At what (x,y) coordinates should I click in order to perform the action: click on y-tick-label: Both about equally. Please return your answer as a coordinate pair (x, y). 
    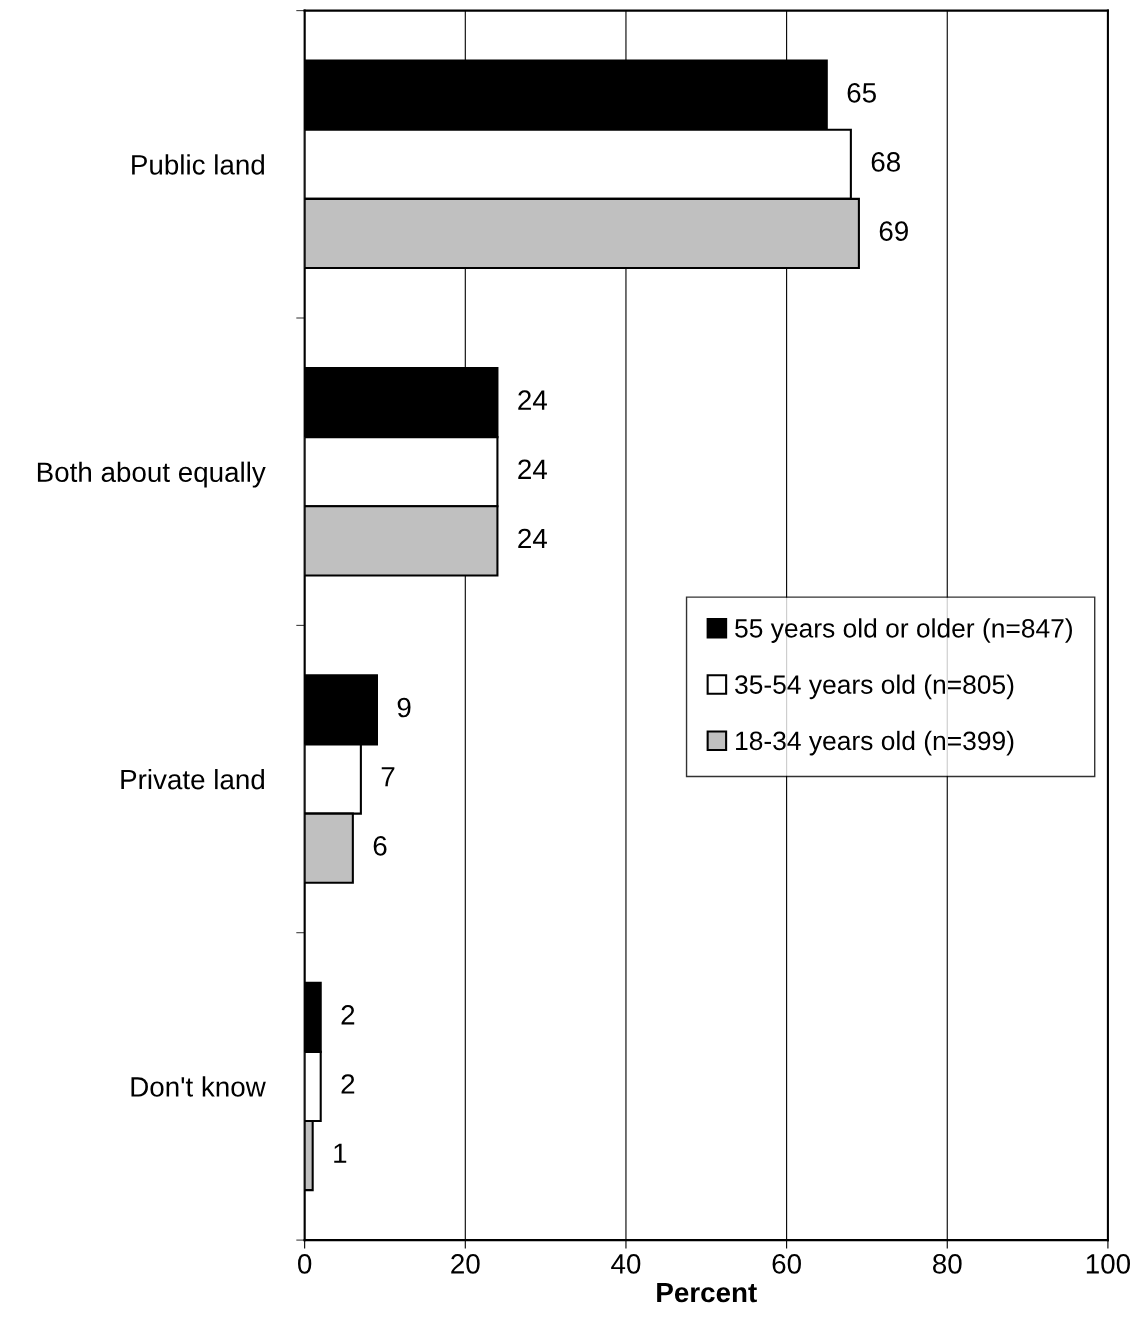
    Looking at the image, I should click on (151, 474).